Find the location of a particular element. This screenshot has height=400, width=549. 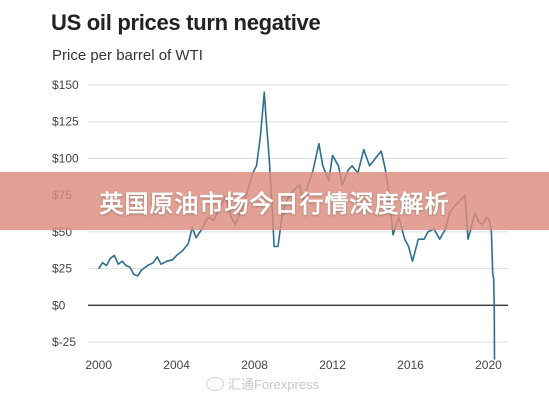

headline-banner: 英国原油市场今日行情深度解析 is located at coordinates (274, 201).